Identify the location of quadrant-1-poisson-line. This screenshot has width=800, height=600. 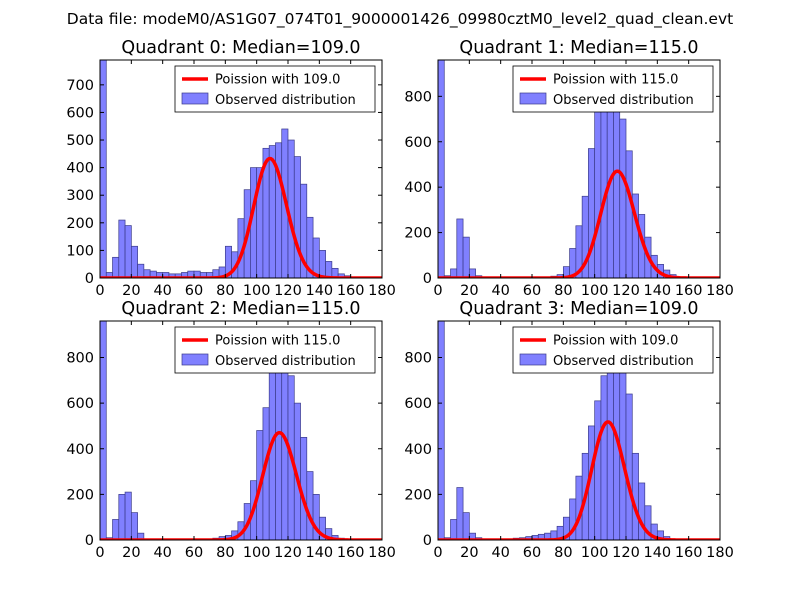
(579, 223).